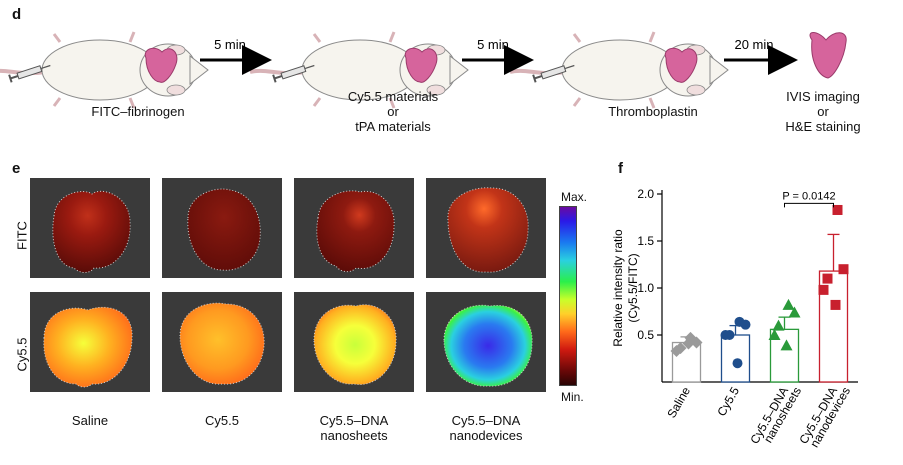 Image resolution: width=903 pixels, height=465 pixels. I want to click on scale-max-label: Max., so click(574, 197).